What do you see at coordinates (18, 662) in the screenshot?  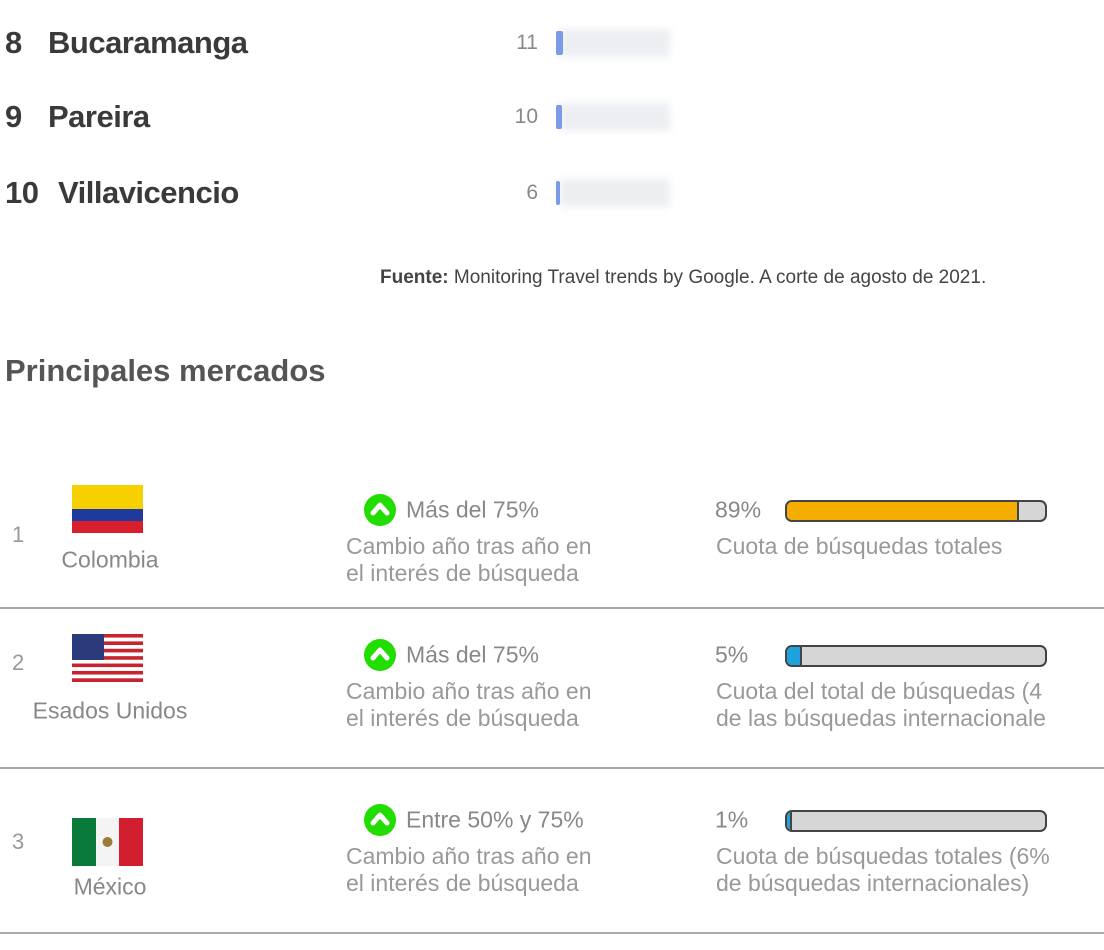 I see `market-rank: 2` at bounding box center [18, 662].